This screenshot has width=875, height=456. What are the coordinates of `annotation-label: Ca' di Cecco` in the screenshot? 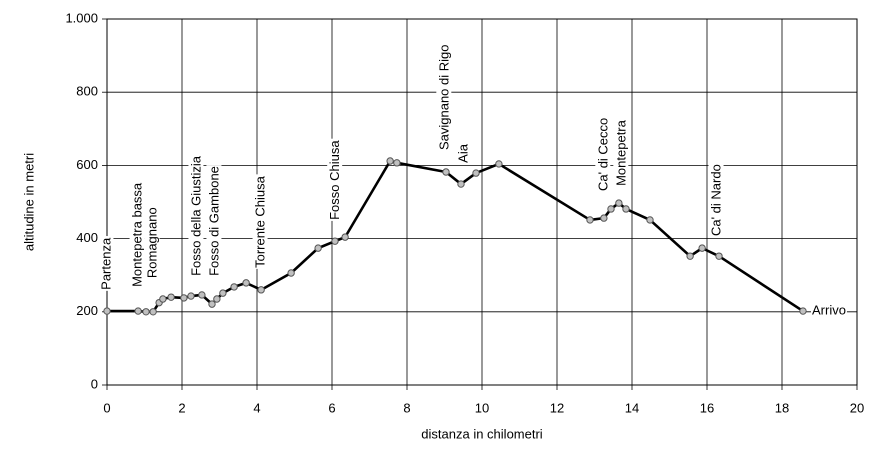 It's located at (602, 154).